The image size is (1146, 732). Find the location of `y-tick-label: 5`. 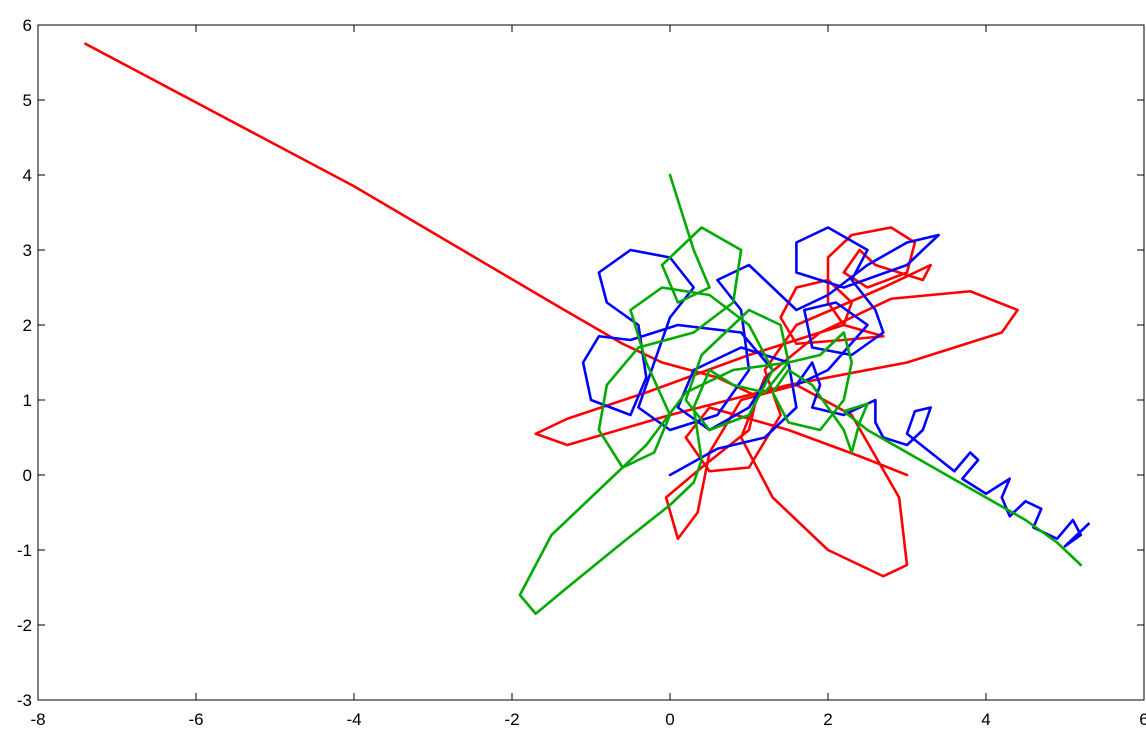

y-tick-label: 5 is located at coordinates (27, 100).